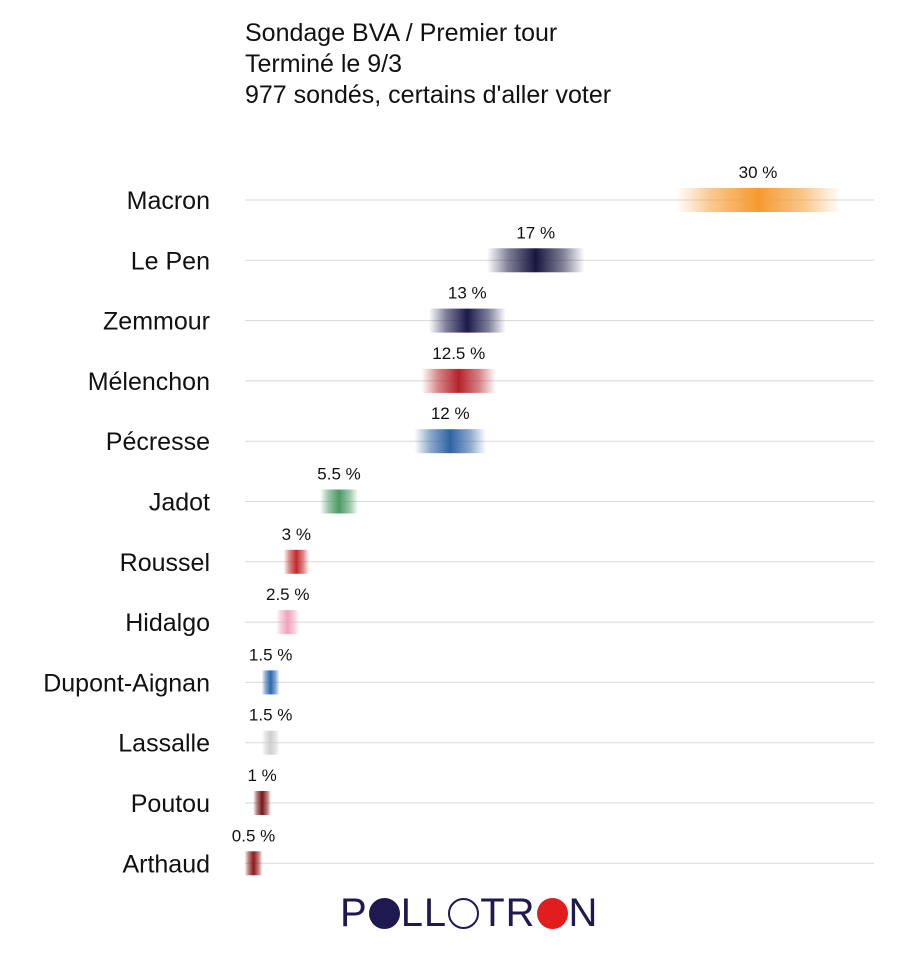 Image resolution: width=904 pixels, height=970 pixels. Describe the element at coordinates (179, 503) in the screenshot. I see `candidate-label: Jadot` at that location.